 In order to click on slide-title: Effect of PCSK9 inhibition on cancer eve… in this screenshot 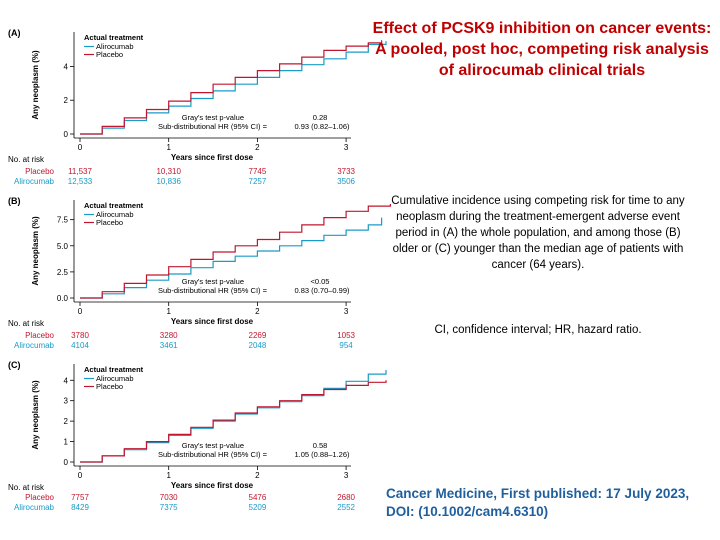, I will do `click(542, 49)`.